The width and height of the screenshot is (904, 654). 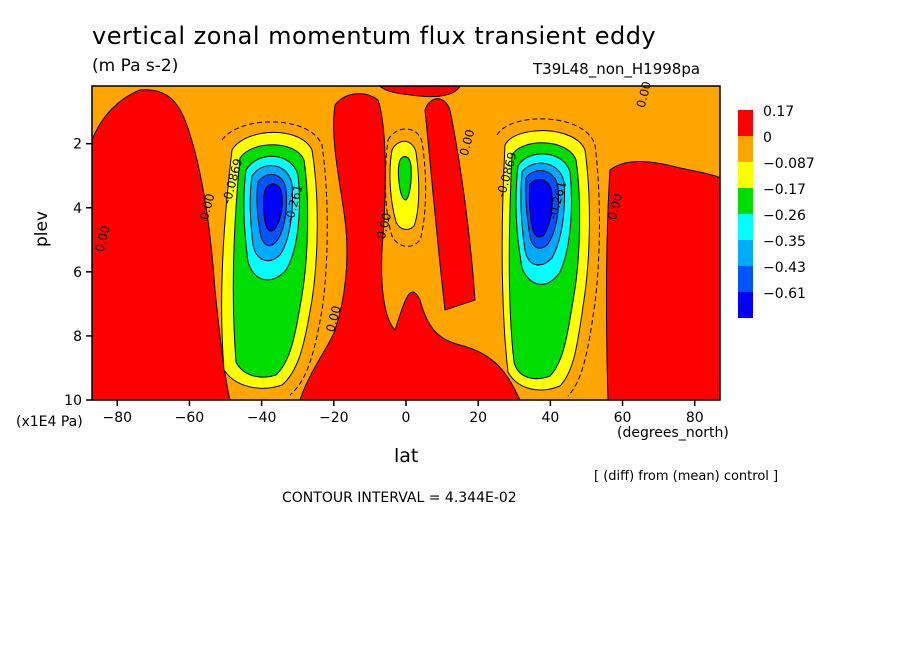 I want to click on x-axis-ticks: −80 −60 −40 −20 0 20 40 60 80, so click(x=403, y=413).